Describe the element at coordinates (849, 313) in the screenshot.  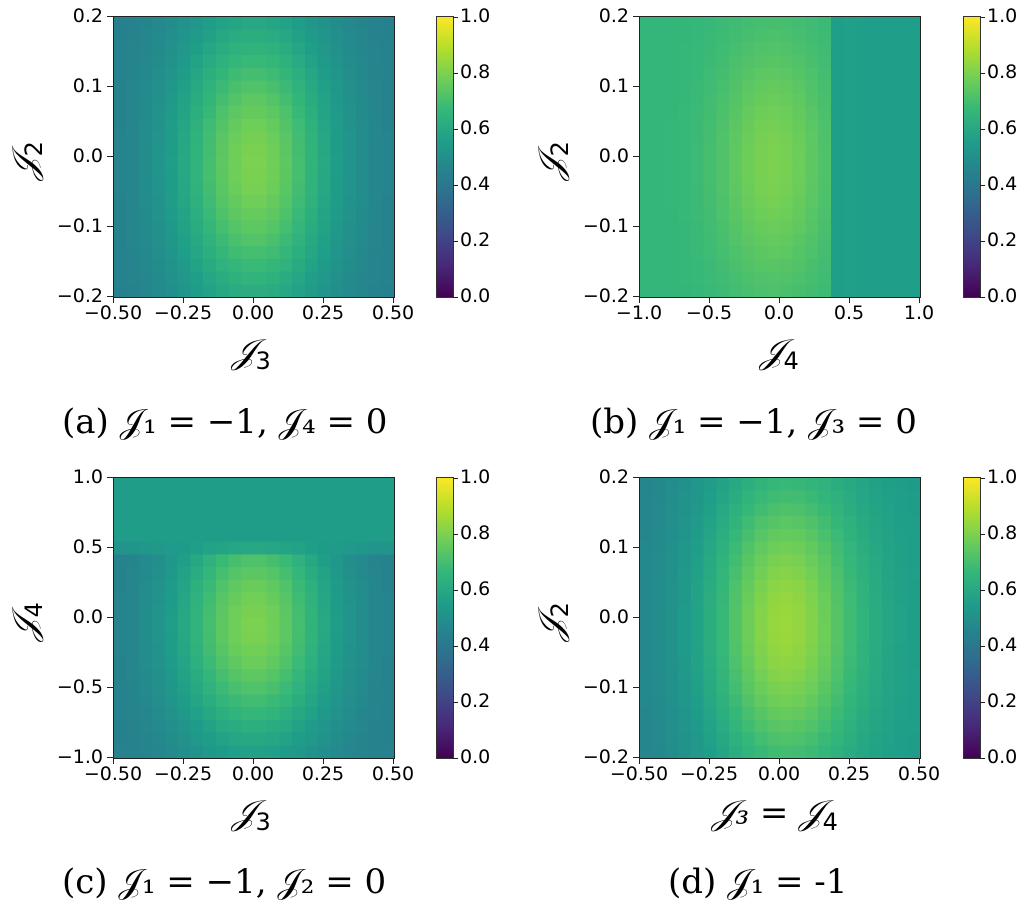
I see `x-tick-label: 0.5` at that location.